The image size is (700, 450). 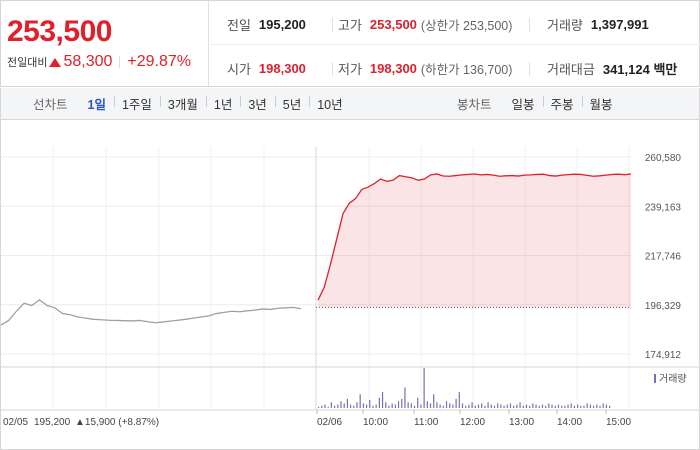 I want to click on trade-amount-value: 341,124 백만, so click(x=640, y=69).